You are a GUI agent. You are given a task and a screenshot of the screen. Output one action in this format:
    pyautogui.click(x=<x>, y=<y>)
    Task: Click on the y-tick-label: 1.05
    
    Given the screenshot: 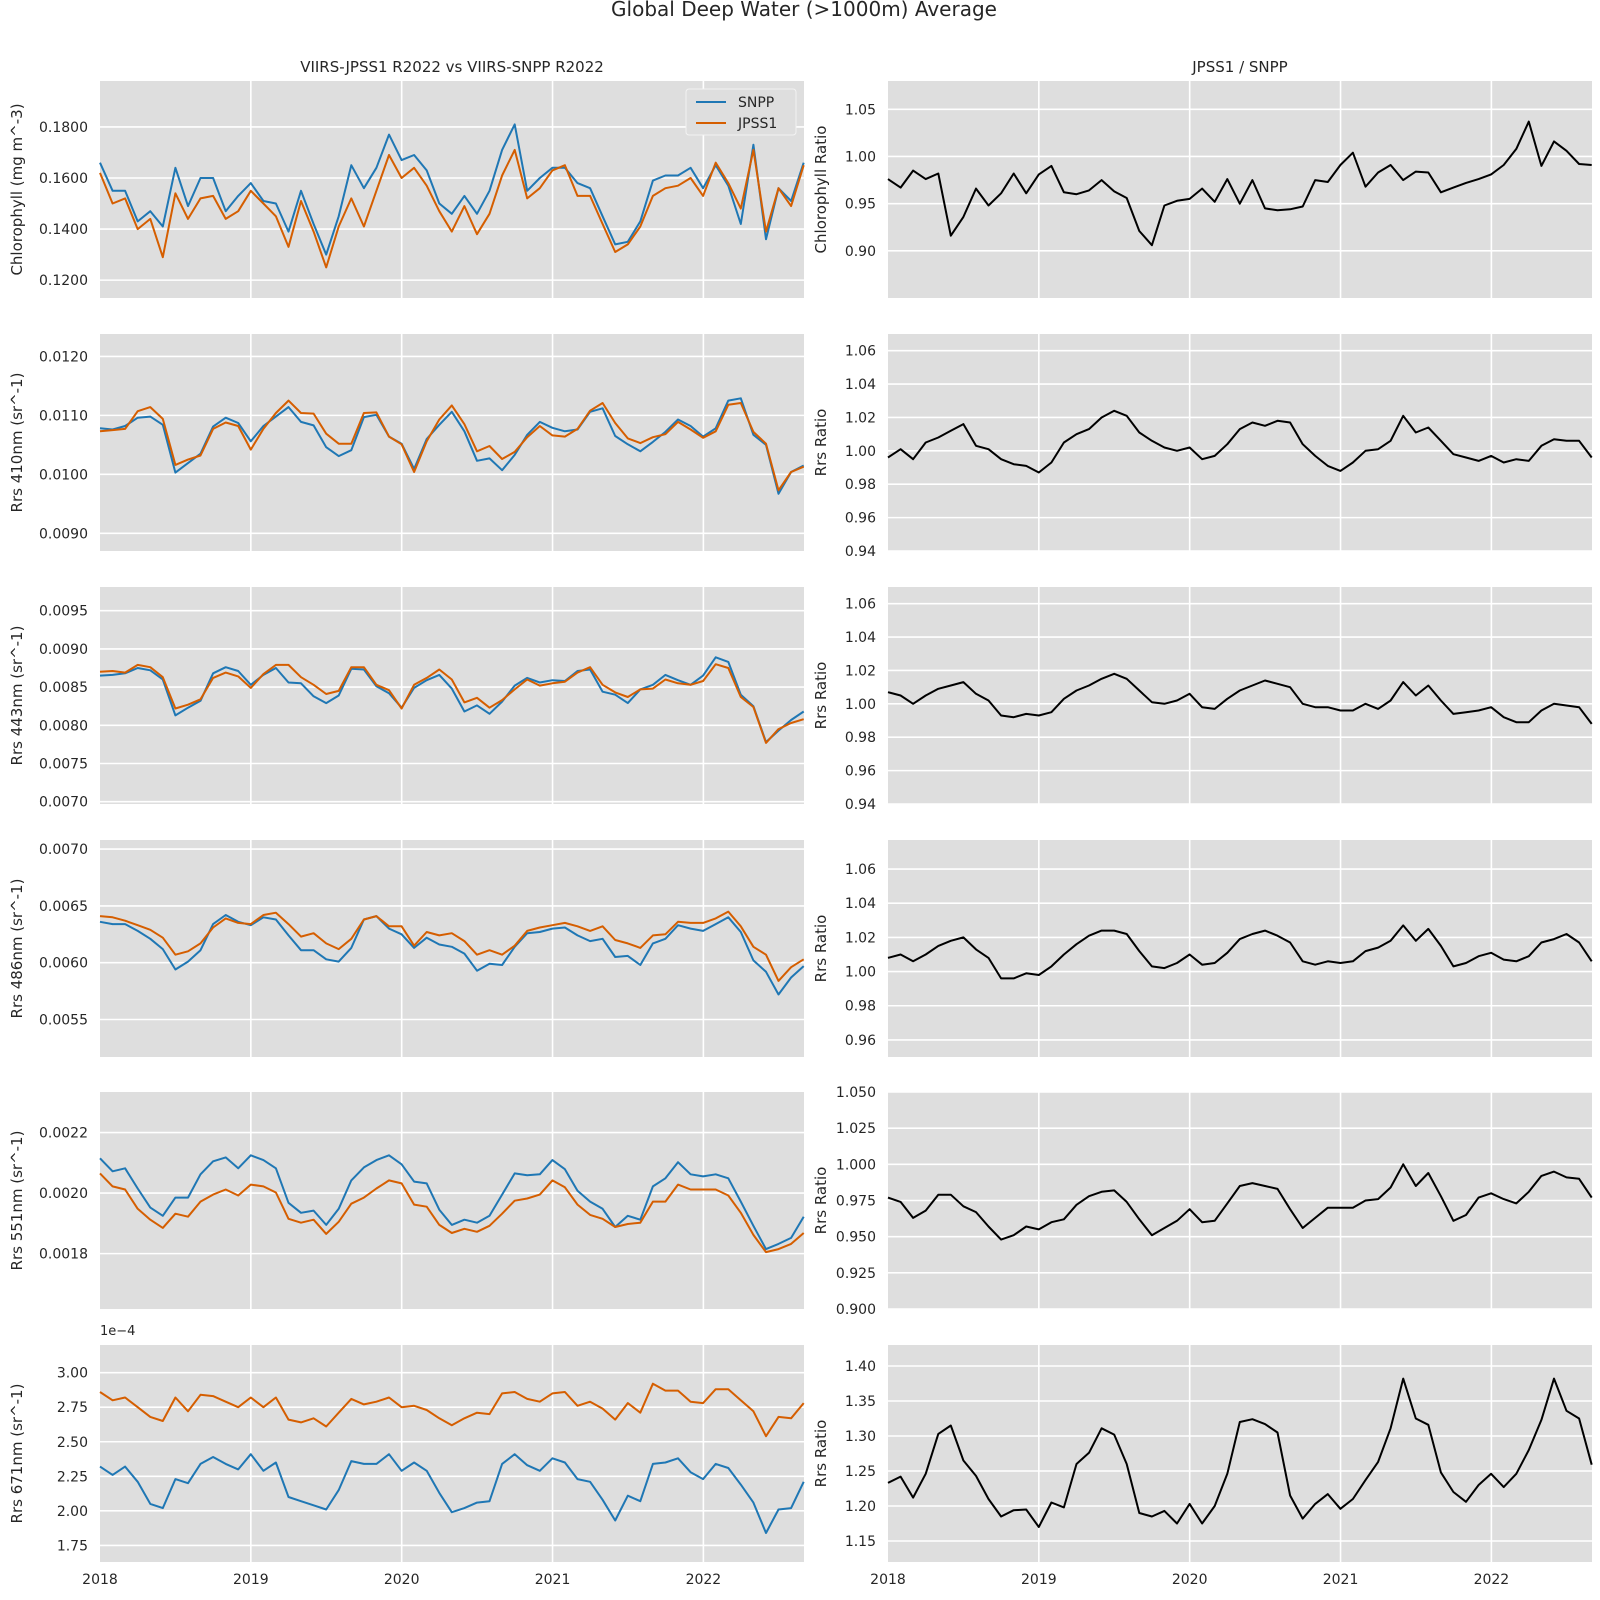 What is the action you would take?
    pyautogui.click(x=860, y=110)
    